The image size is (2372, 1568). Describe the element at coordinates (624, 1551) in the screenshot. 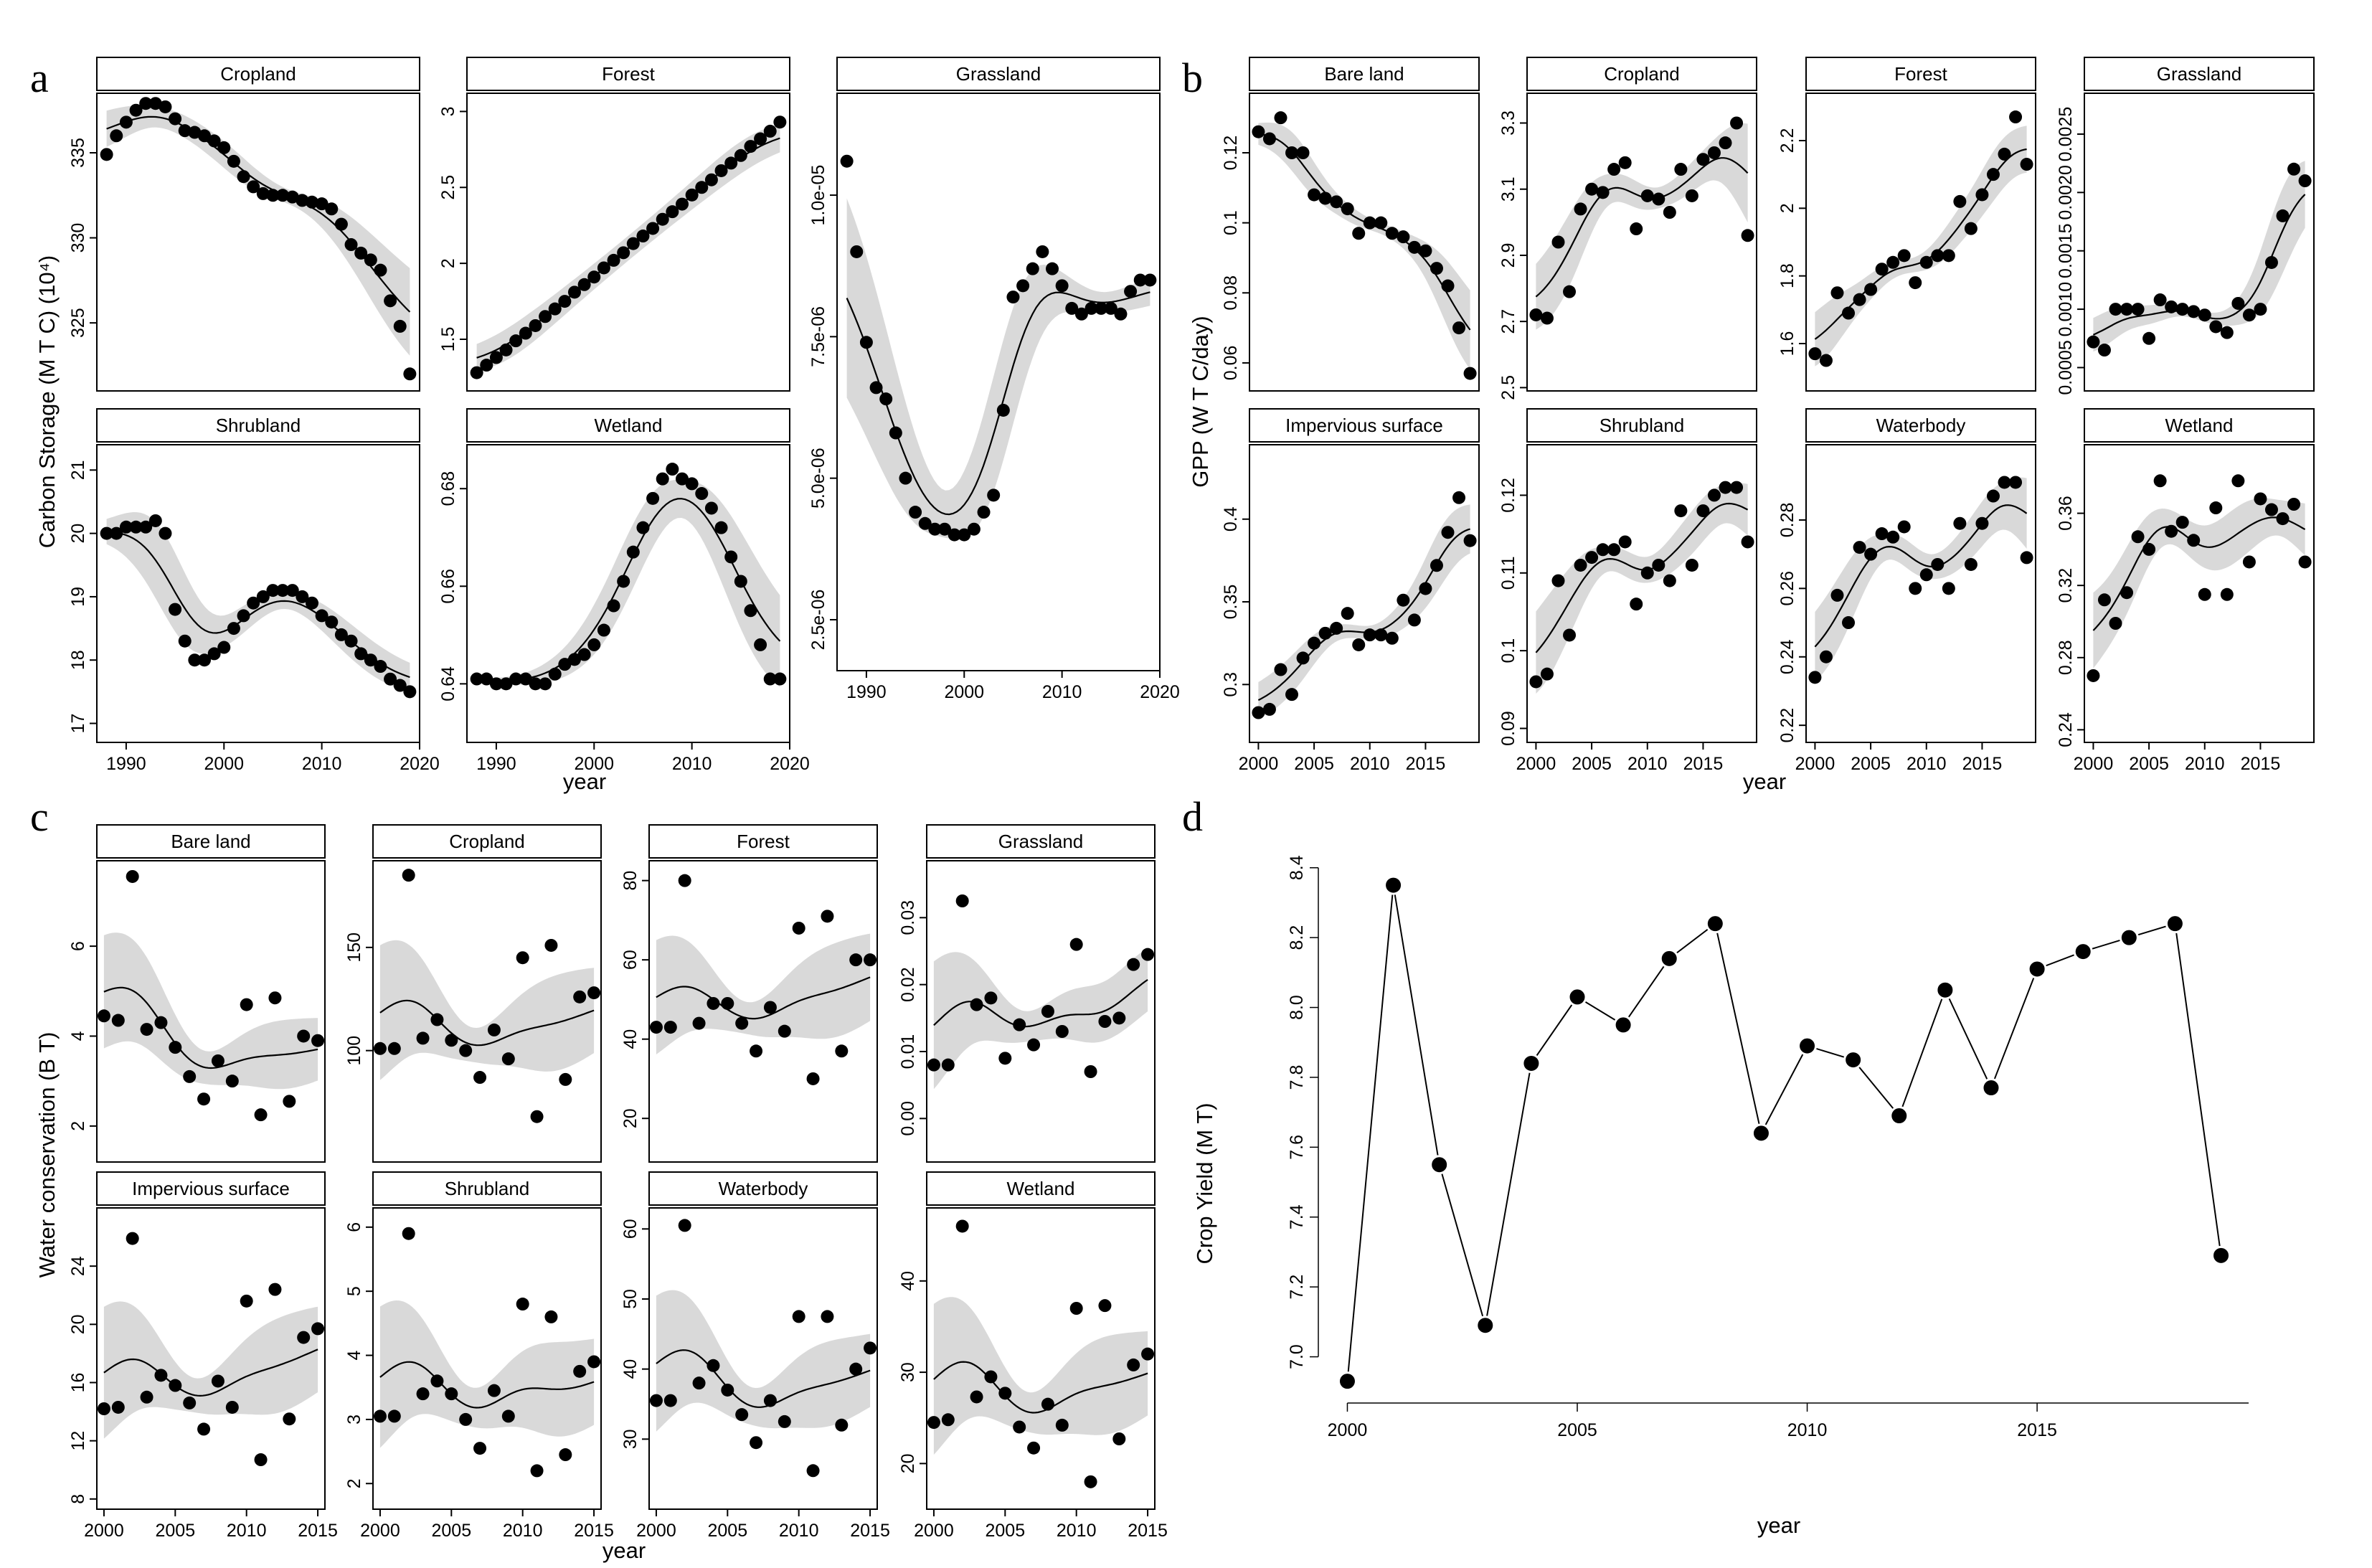

I see `panel-c-x-axis-title: year` at that location.